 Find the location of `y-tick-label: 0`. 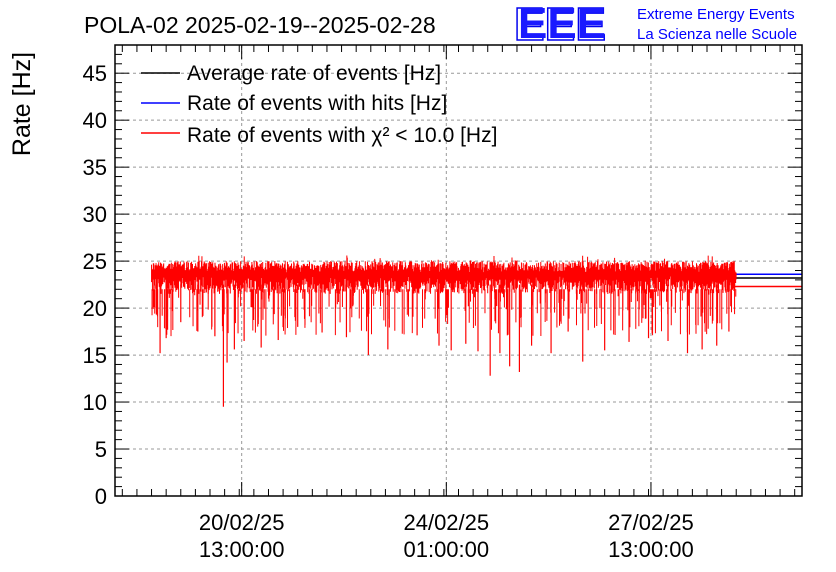

y-tick-label: 0 is located at coordinates (101, 496).